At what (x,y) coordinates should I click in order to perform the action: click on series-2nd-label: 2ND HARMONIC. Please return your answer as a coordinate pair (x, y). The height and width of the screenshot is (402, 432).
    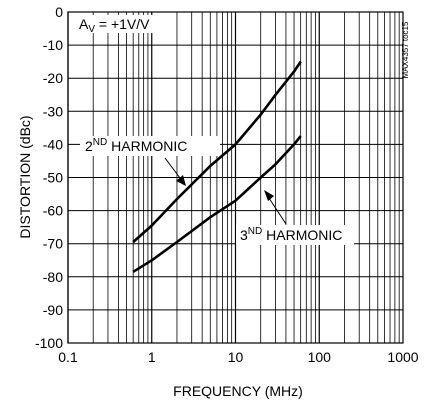
    Looking at the image, I should click on (150, 146).